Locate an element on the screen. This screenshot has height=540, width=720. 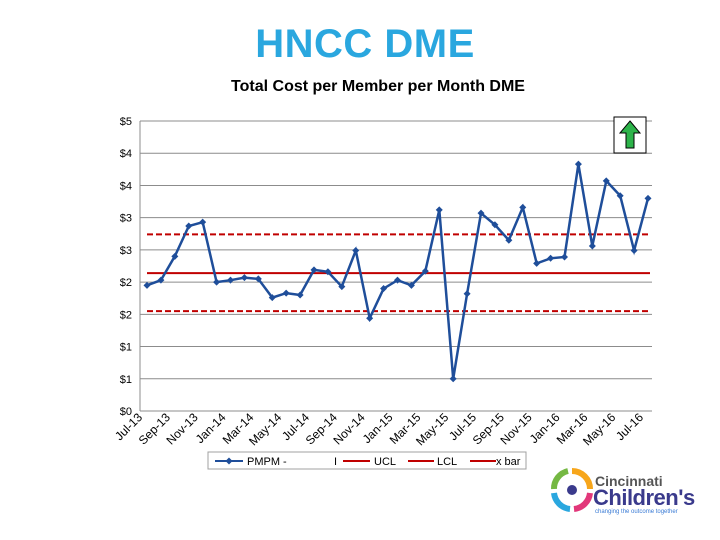
legend: PMPM - I UCL LCL x bar is located at coordinates (367, 460).